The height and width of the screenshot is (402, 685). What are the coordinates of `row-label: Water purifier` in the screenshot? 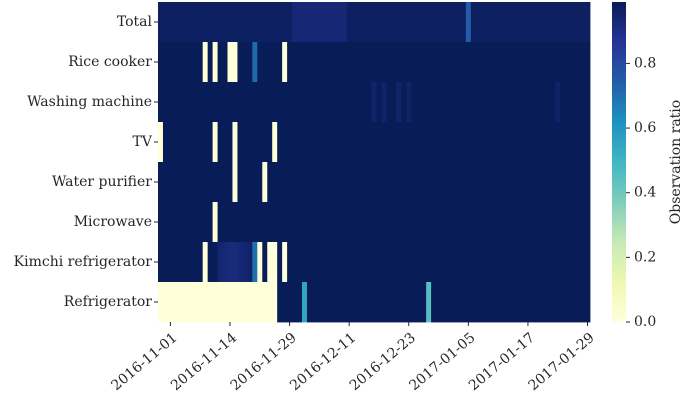 It's located at (102, 182).